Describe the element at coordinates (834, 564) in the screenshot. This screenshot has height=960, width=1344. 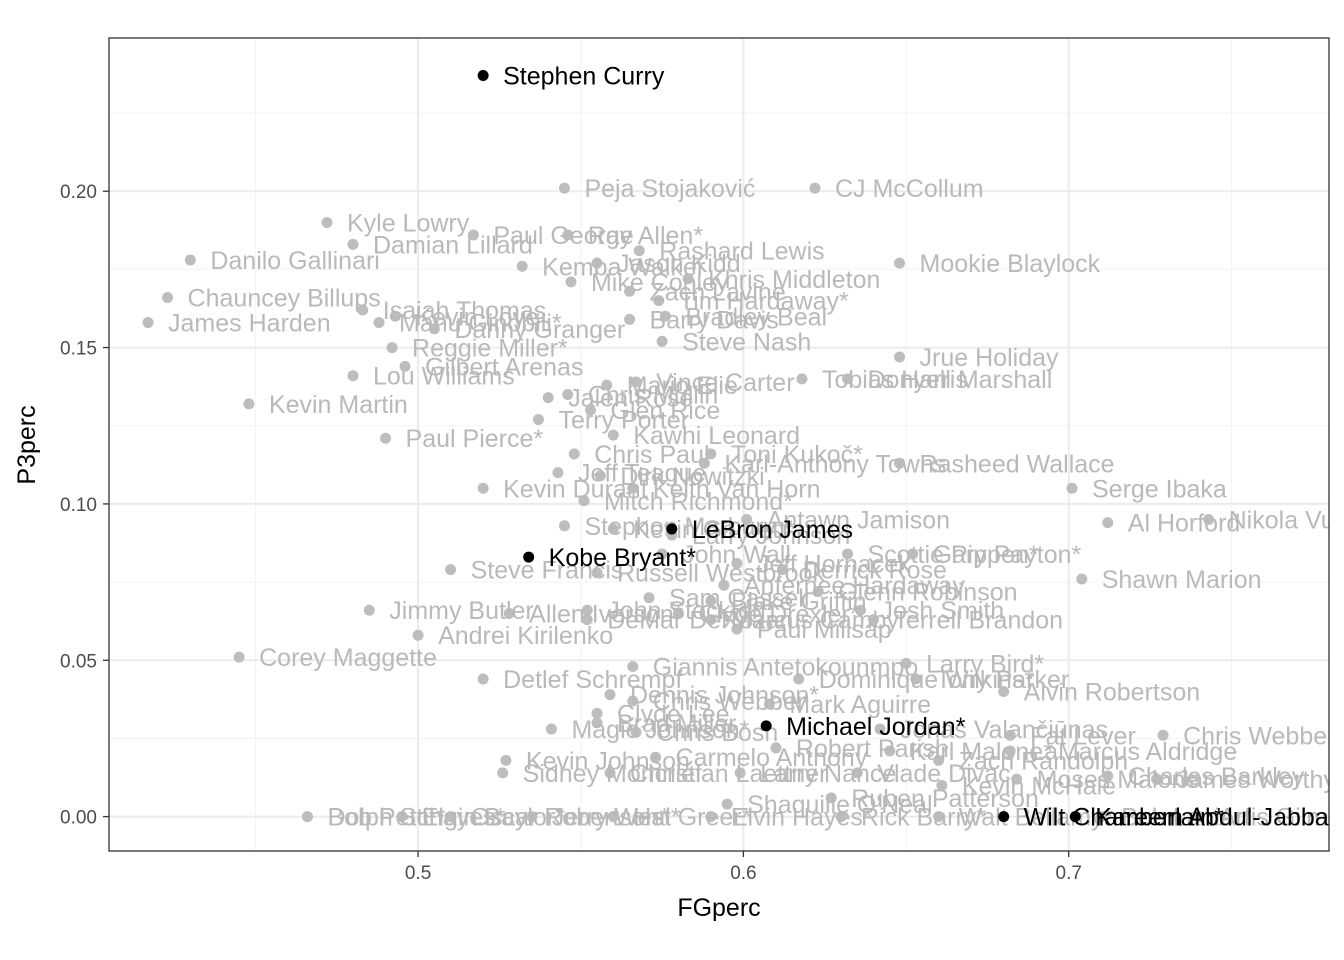
I see `point-label-muted: Jeff Hornacek` at that location.